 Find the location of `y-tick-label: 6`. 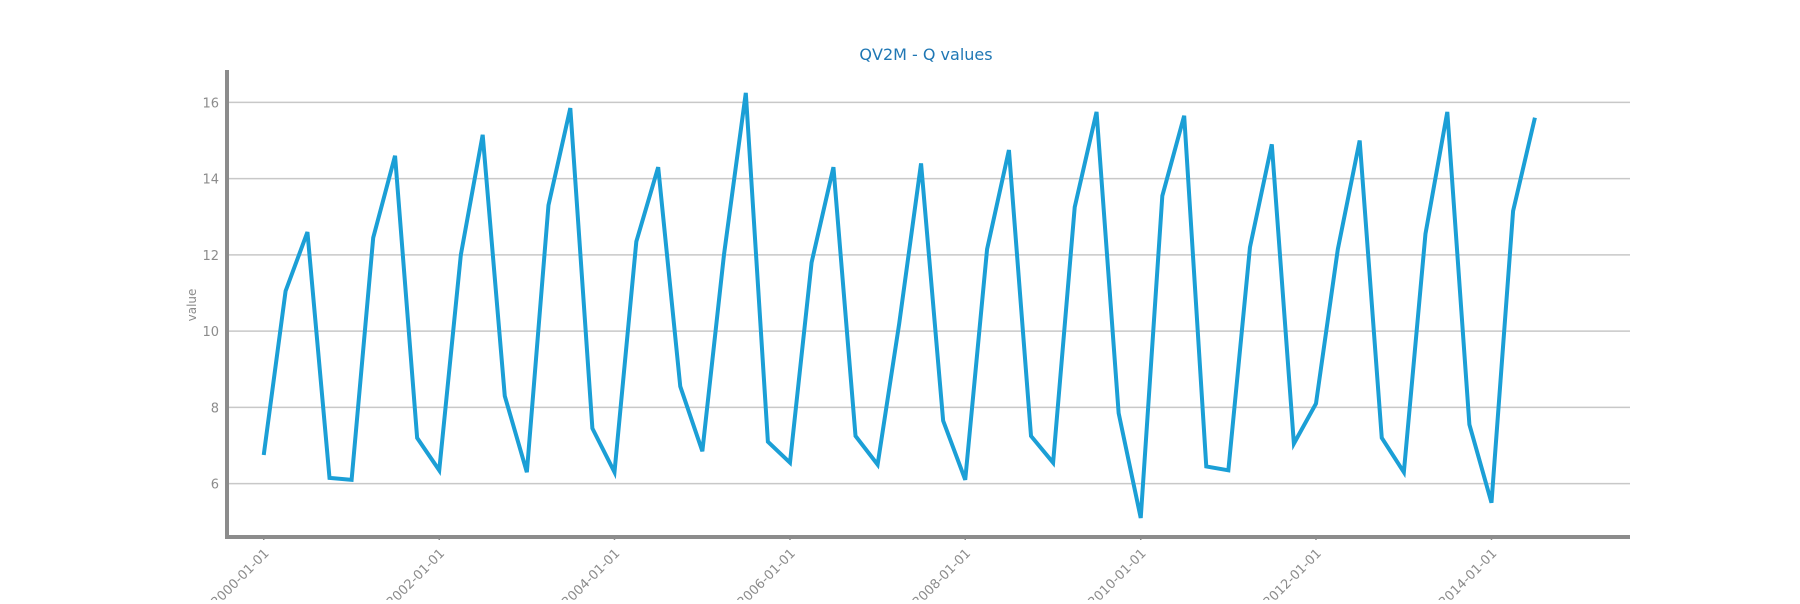

y-tick-label: 6 is located at coordinates (215, 485).